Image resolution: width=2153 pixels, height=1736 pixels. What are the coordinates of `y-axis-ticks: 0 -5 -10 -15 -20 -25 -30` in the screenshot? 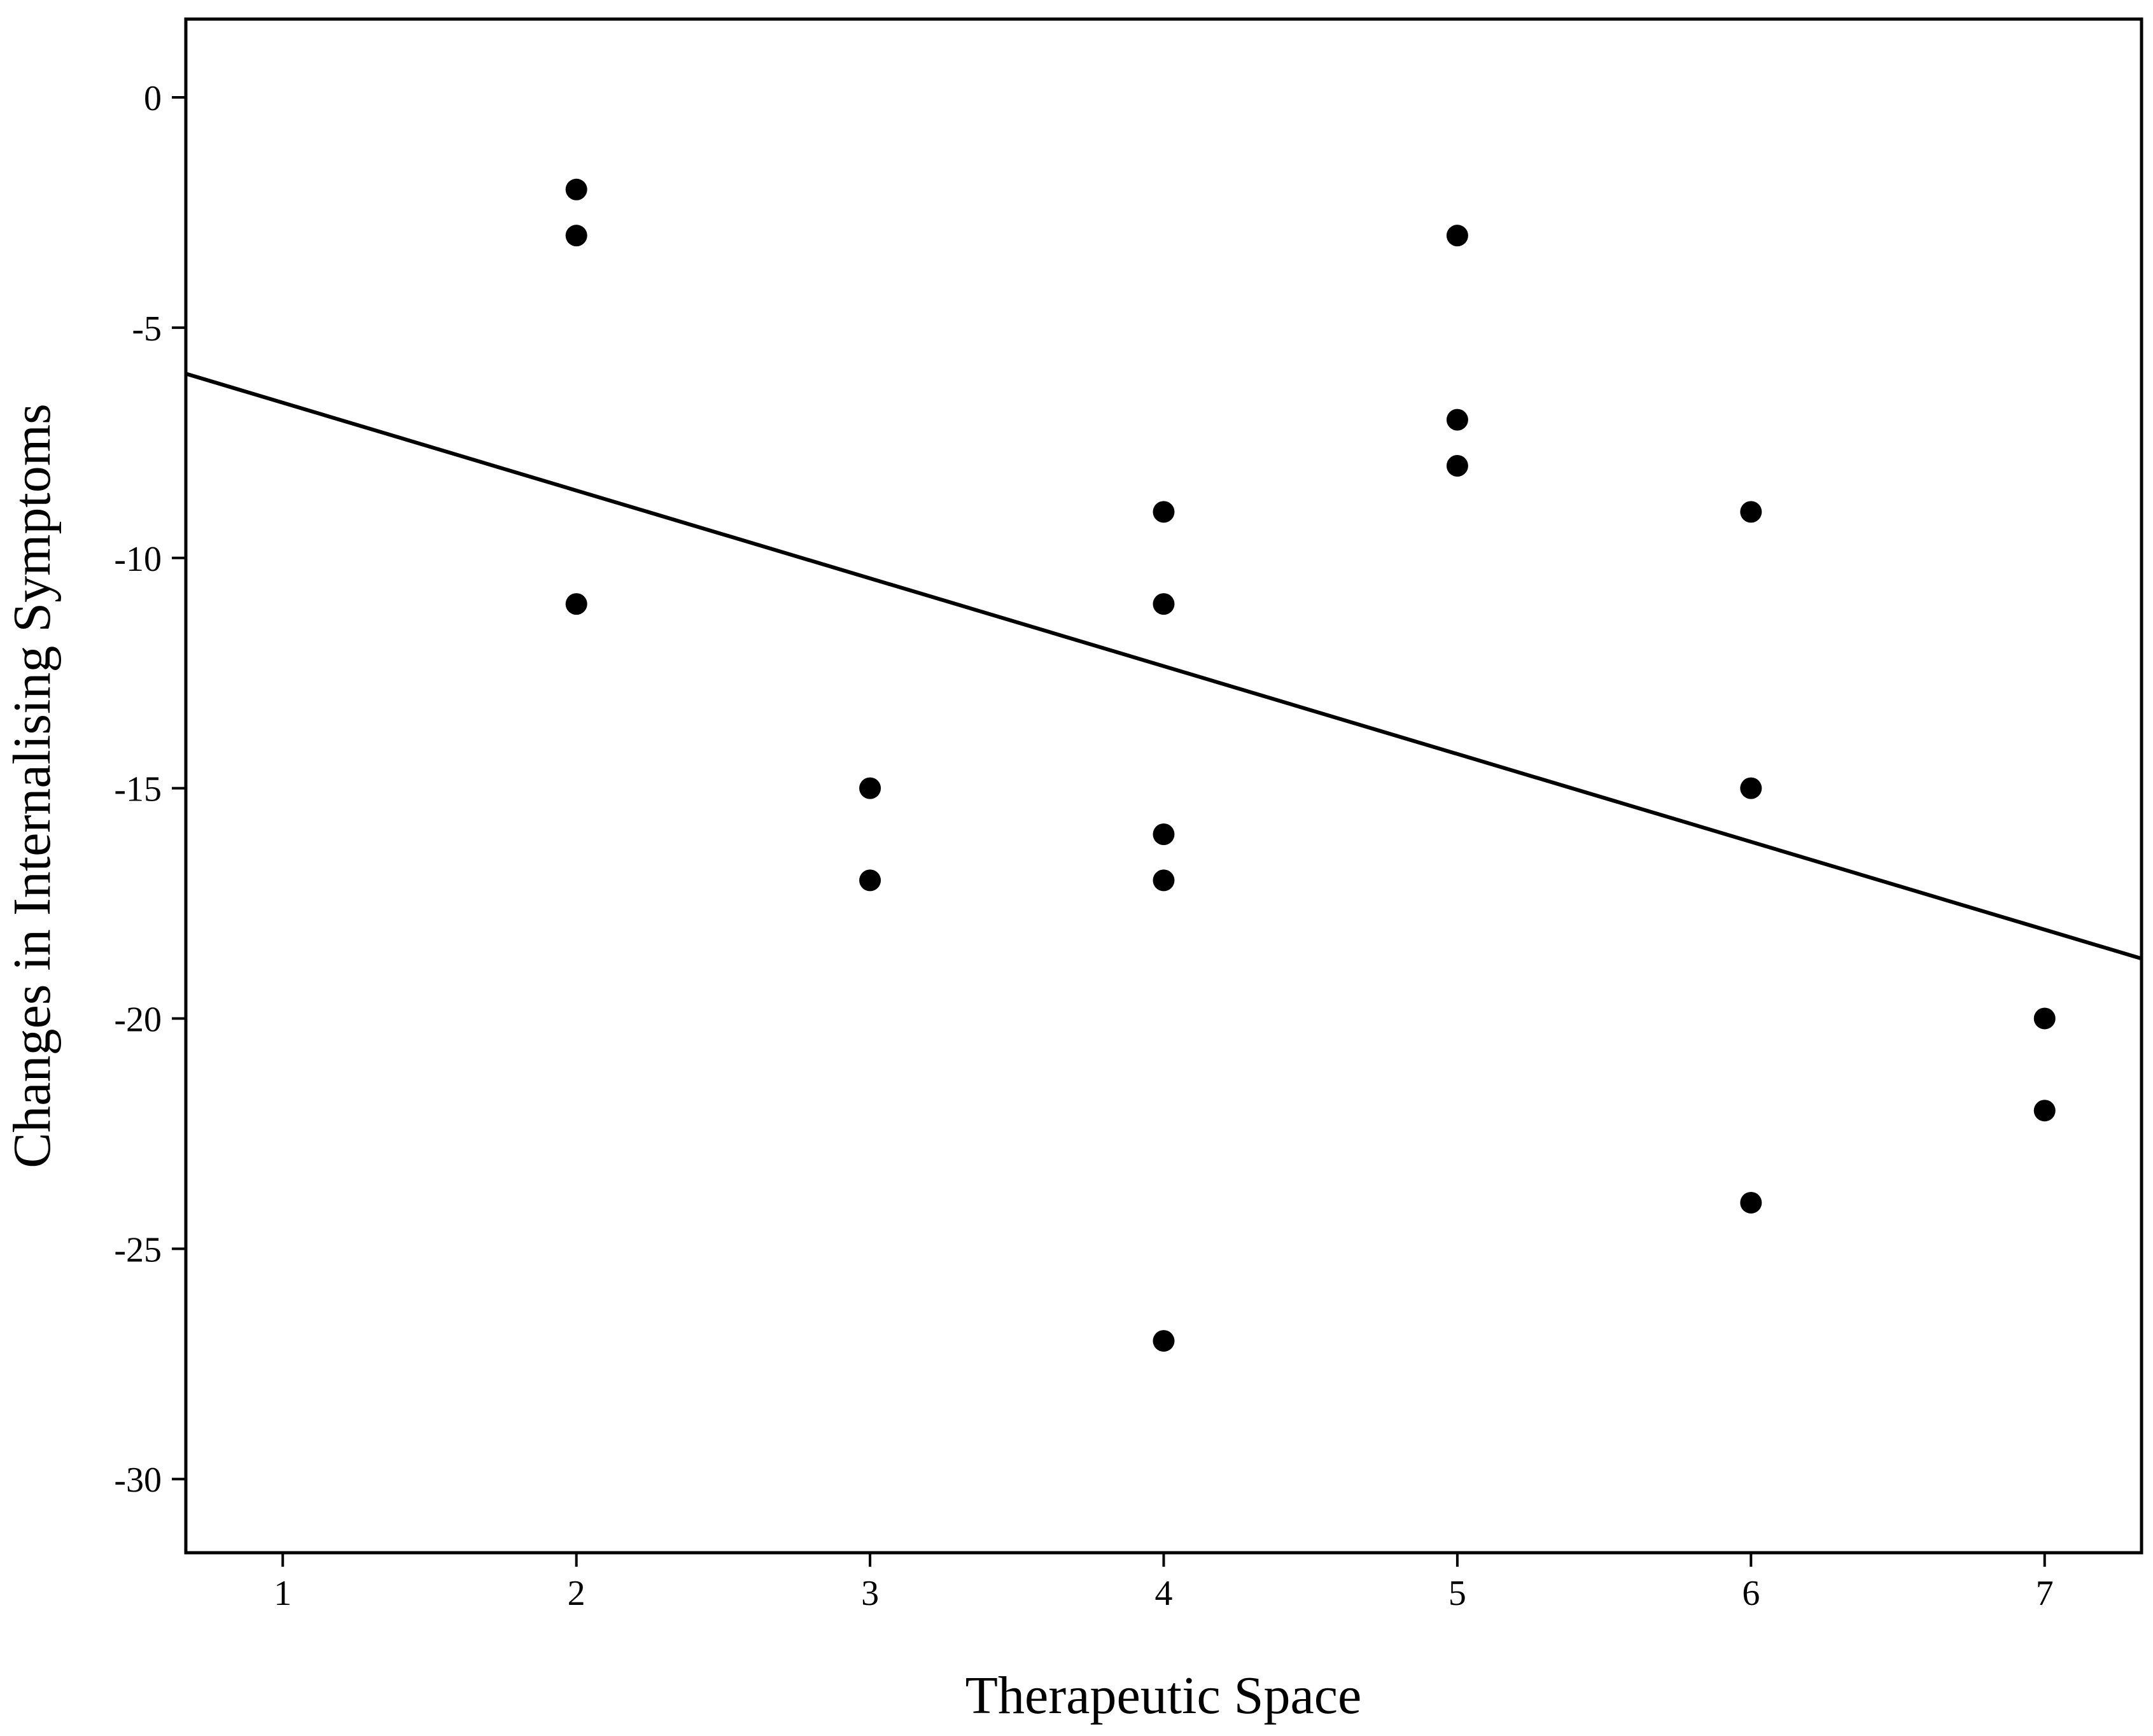 It's located at (150, 789).